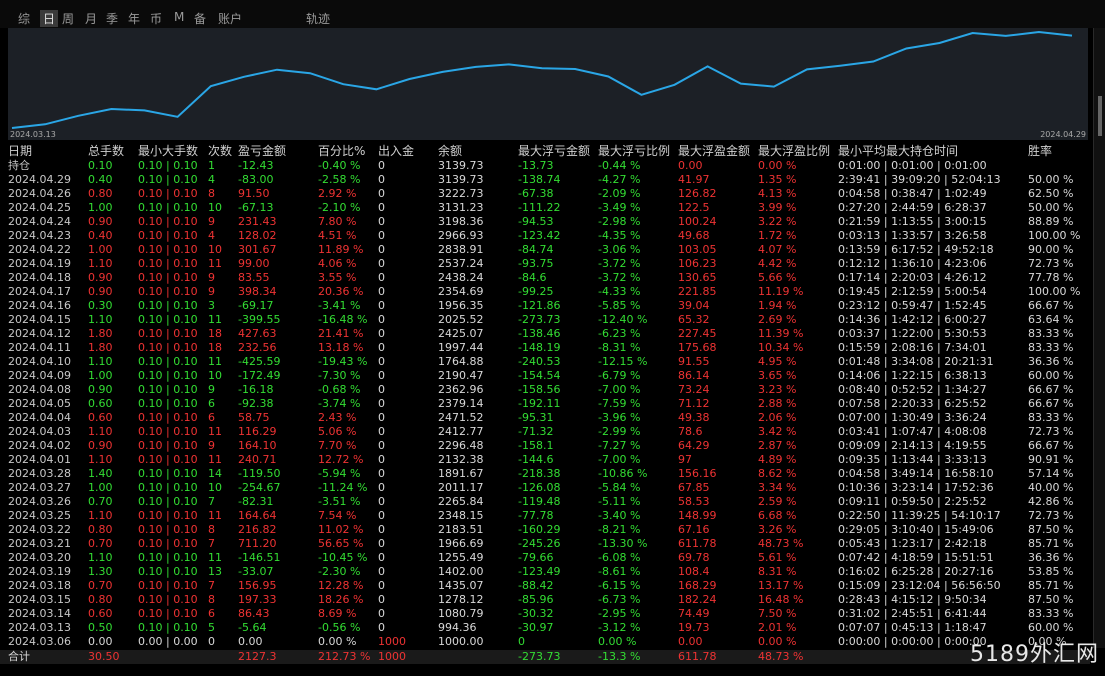 The height and width of the screenshot is (676, 1105). Describe the element at coordinates (100, 515) in the screenshot. I see `table-cell: 1.10` at that location.